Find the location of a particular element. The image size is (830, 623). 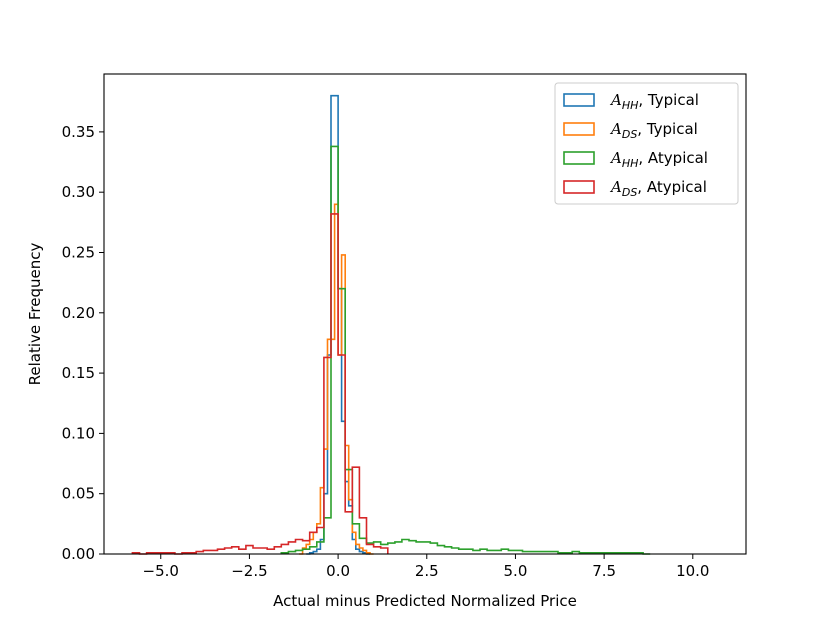

y-tick-label: 0.05 is located at coordinates (78, 494).